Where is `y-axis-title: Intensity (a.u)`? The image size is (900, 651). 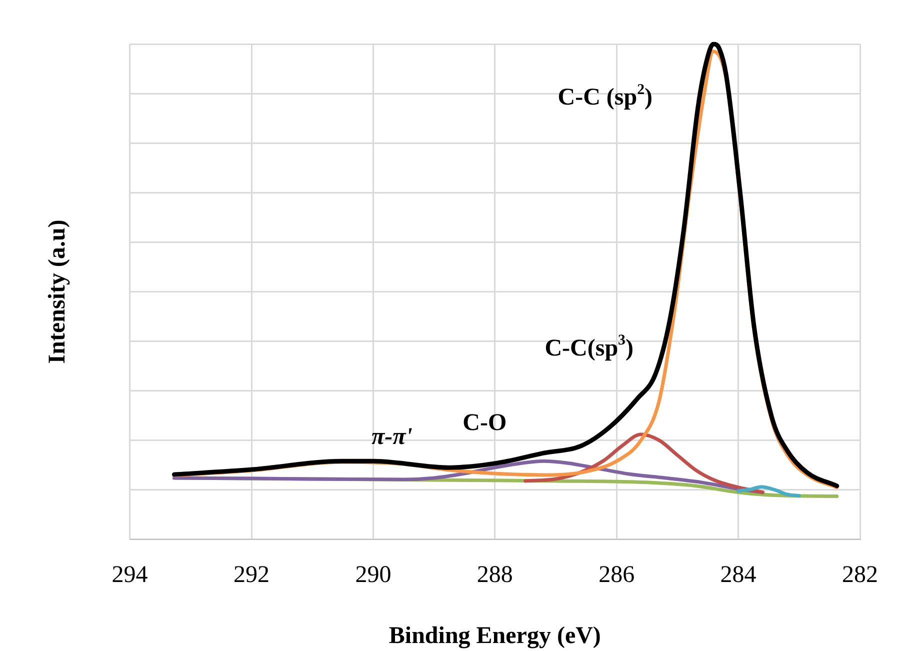
y-axis-title: Intensity (a.u) is located at coordinates (57, 292).